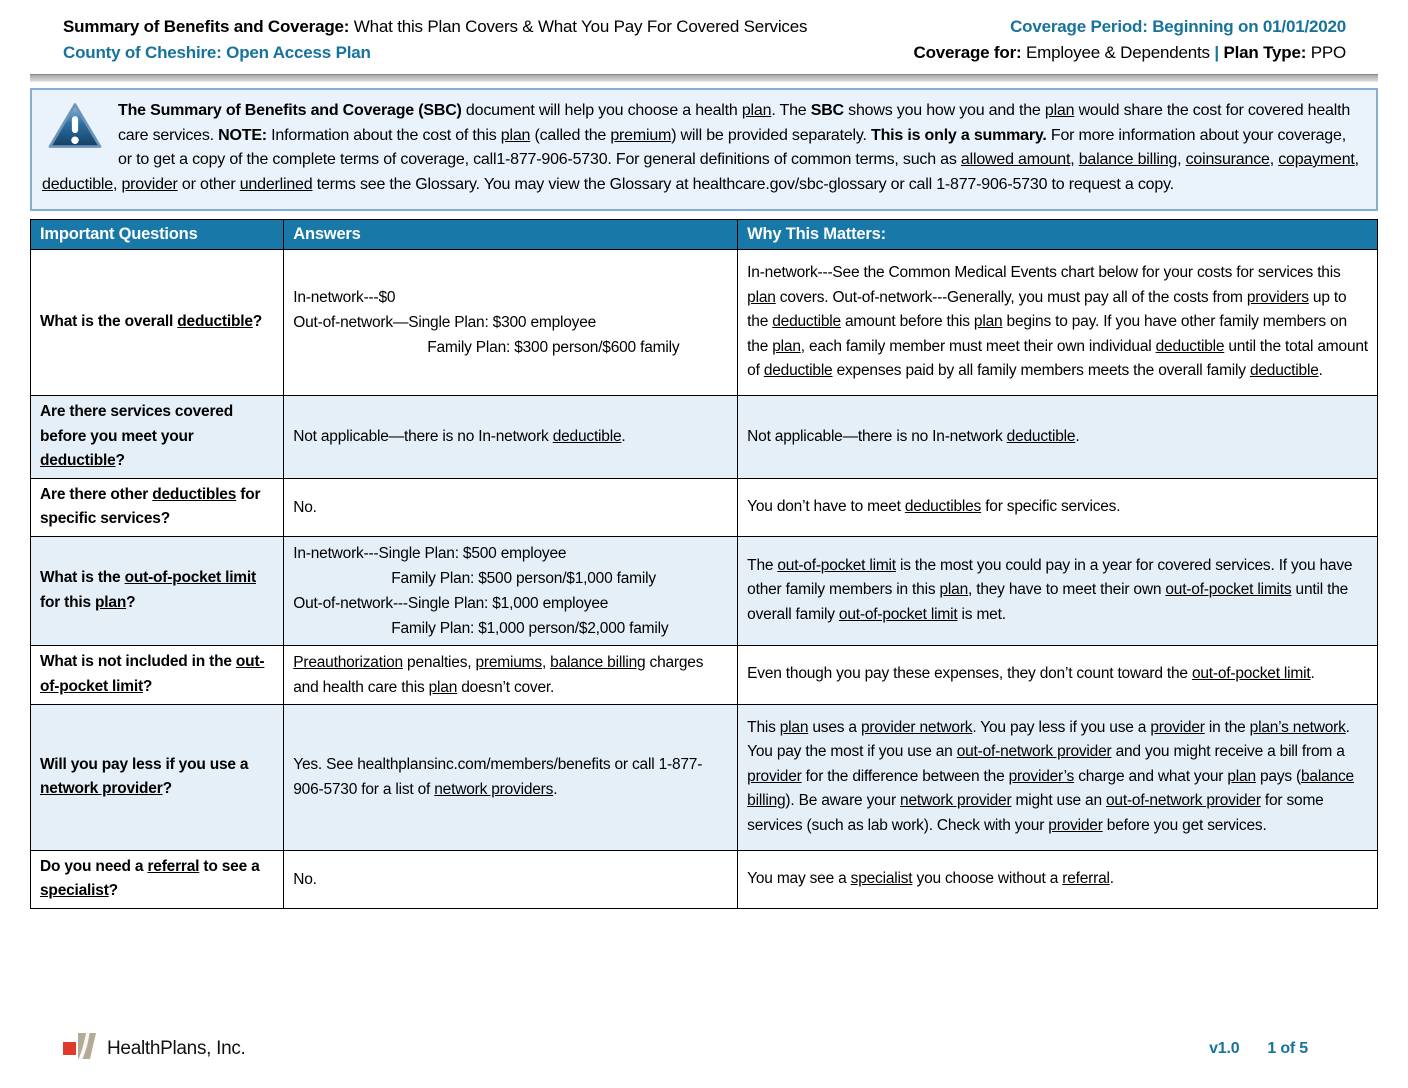 The height and width of the screenshot is (1088, 1408). I want to click on answer-line: Family Plan: $1,000 person/$2,000 family, so click(530, 628).